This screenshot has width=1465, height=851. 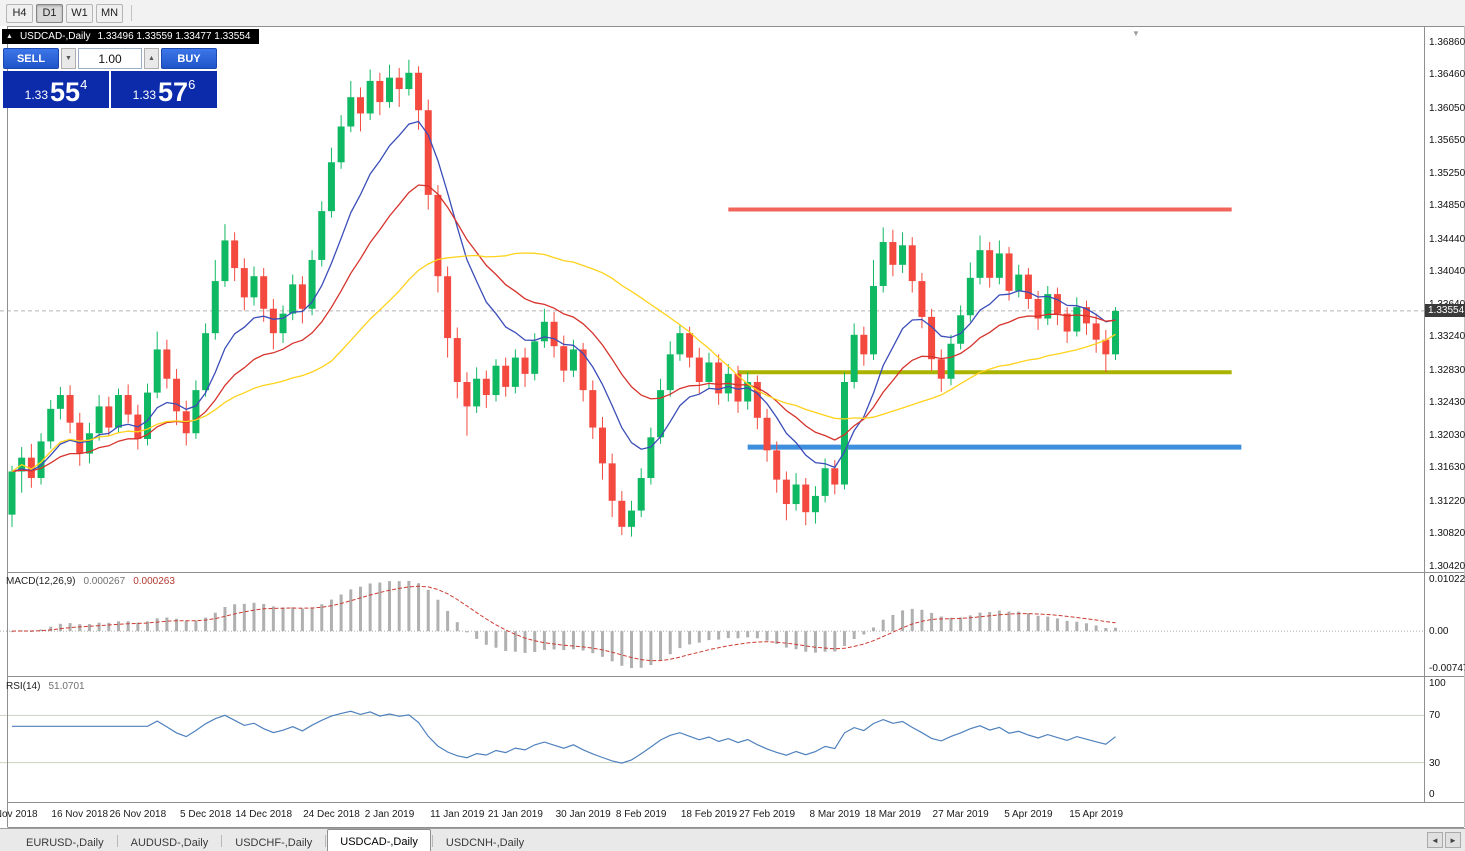 What do you see at coordinates (23, 686) in the screenshot?
I see `rsi-name: RSI(14)` at bounding box center [23, 686].